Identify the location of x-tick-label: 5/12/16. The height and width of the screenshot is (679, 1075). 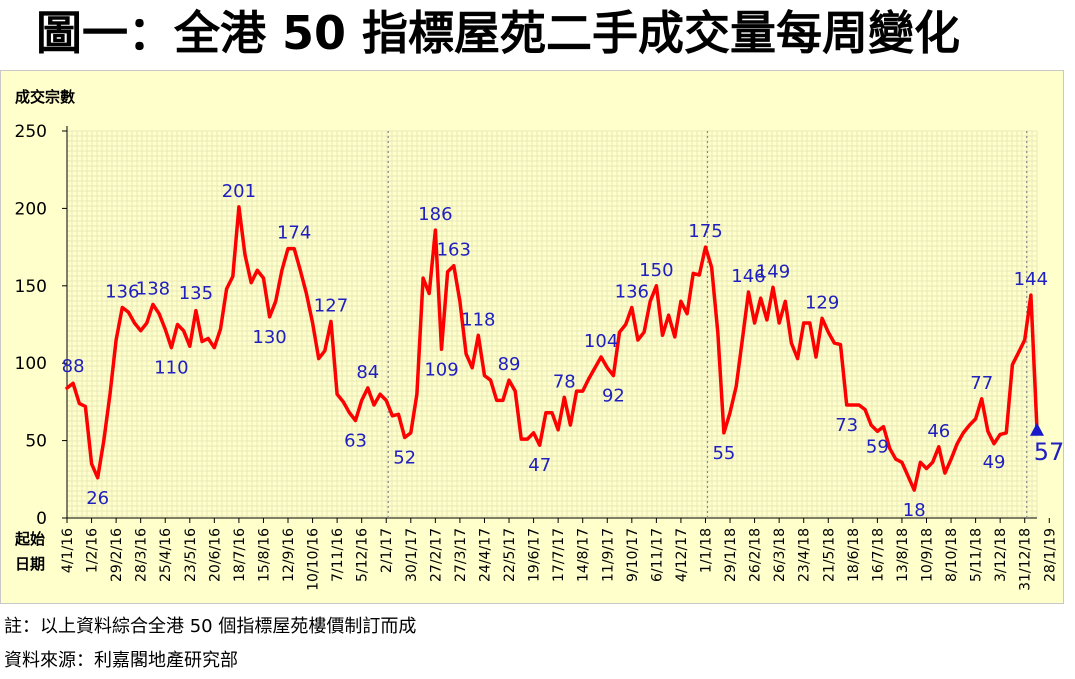
(363, 555).